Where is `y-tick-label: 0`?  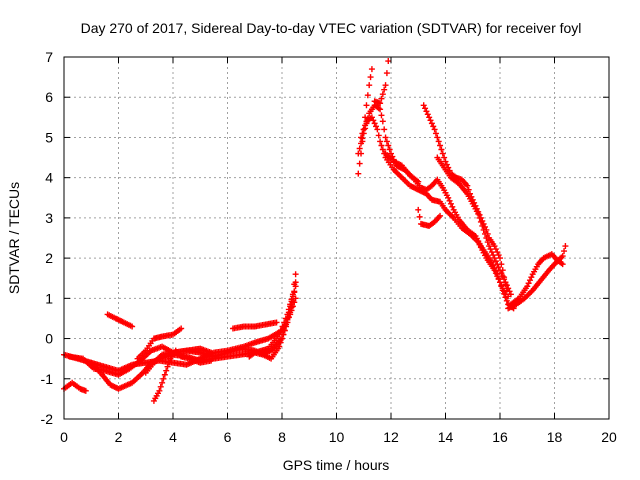
y-tick-label: 0 is located at coordinates (49, 339).